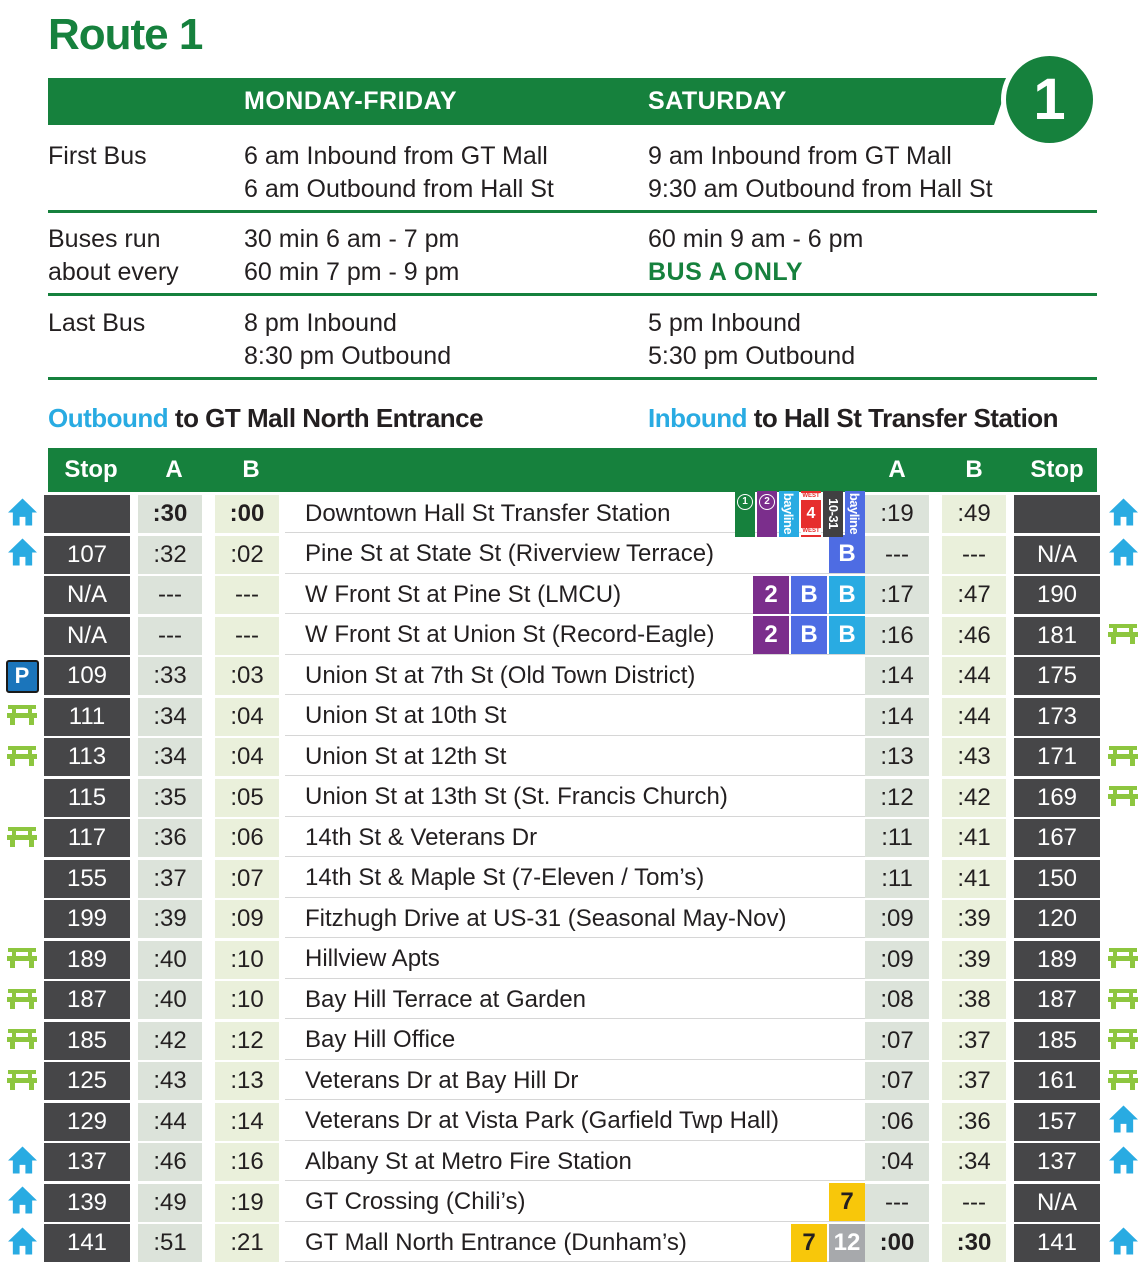 This screenshot has height=1284, width=1146. Describe the element at coordinates (572, 294) in the screenshot. I see `divider` at that location.